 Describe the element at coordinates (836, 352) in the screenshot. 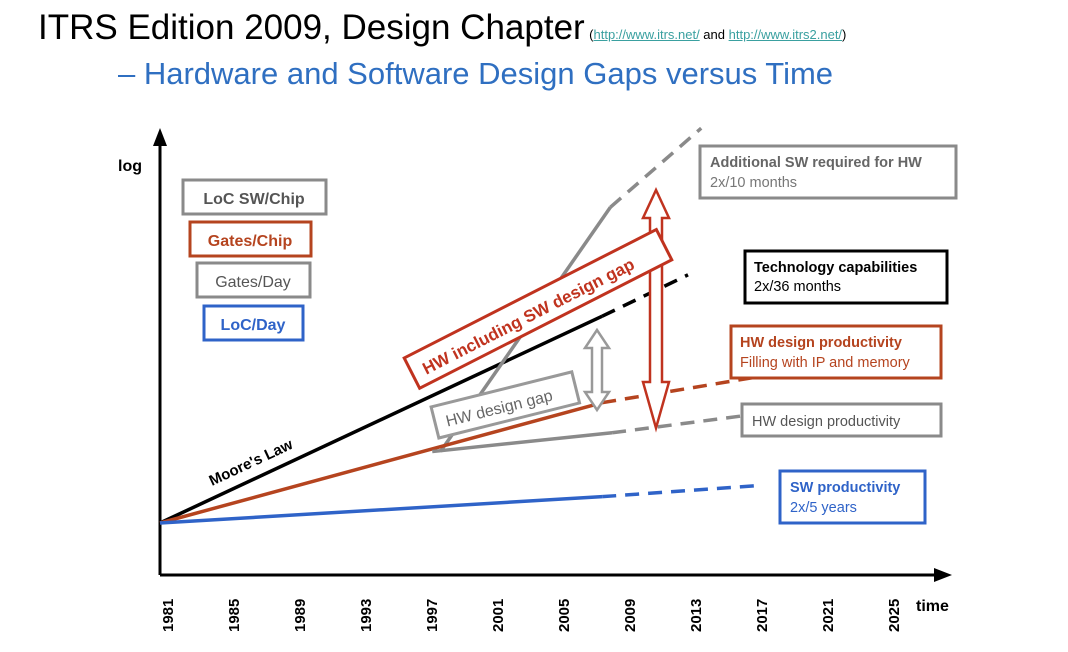

I see `annotation-box-hw-ip` at that location.